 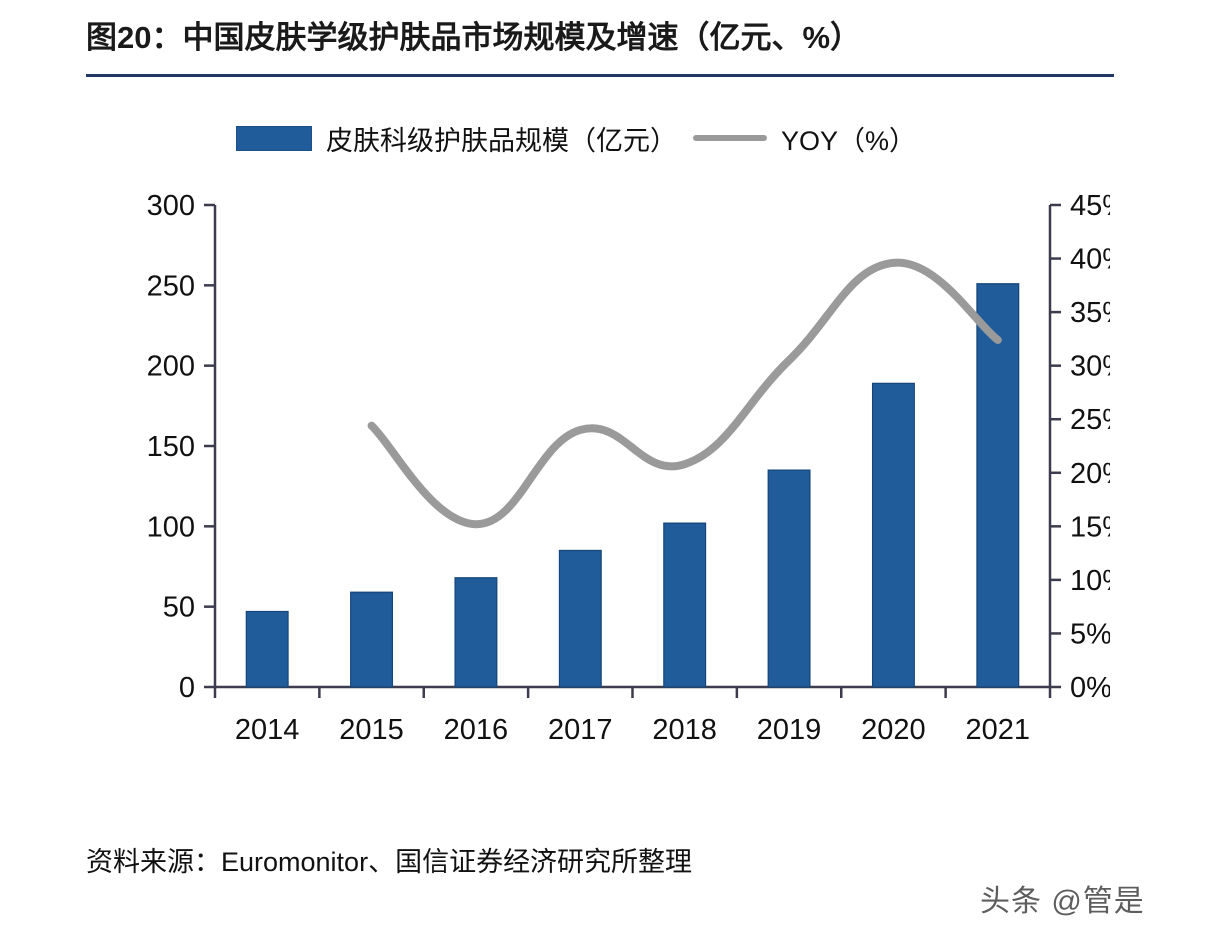 I want to click on x-axis-tick-label: 2015, so click(x=371, y=730).